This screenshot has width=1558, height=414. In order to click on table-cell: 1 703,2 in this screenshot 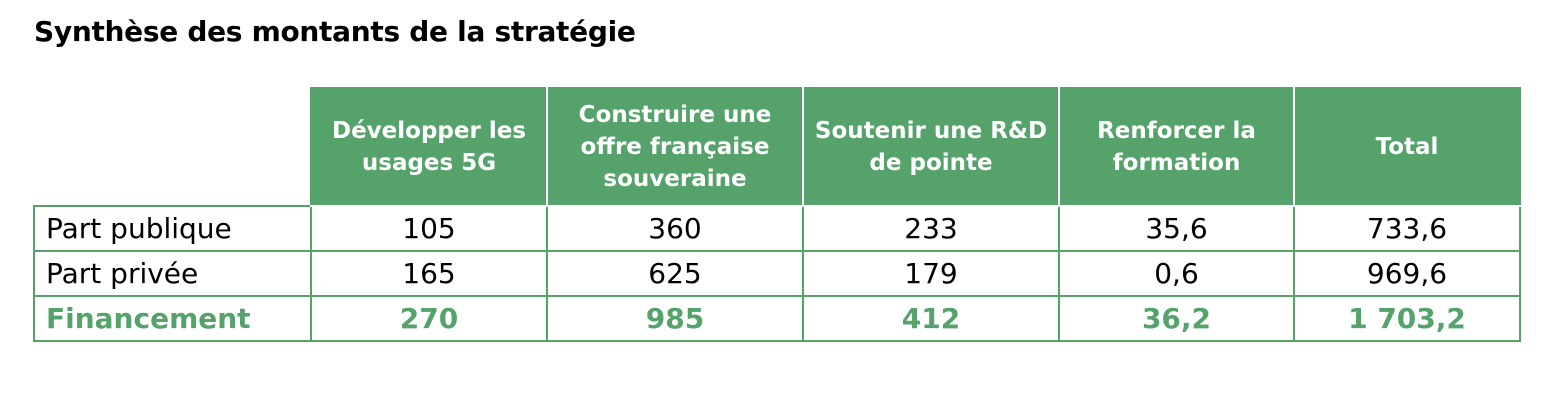, I will do `click(1407, 318)`.